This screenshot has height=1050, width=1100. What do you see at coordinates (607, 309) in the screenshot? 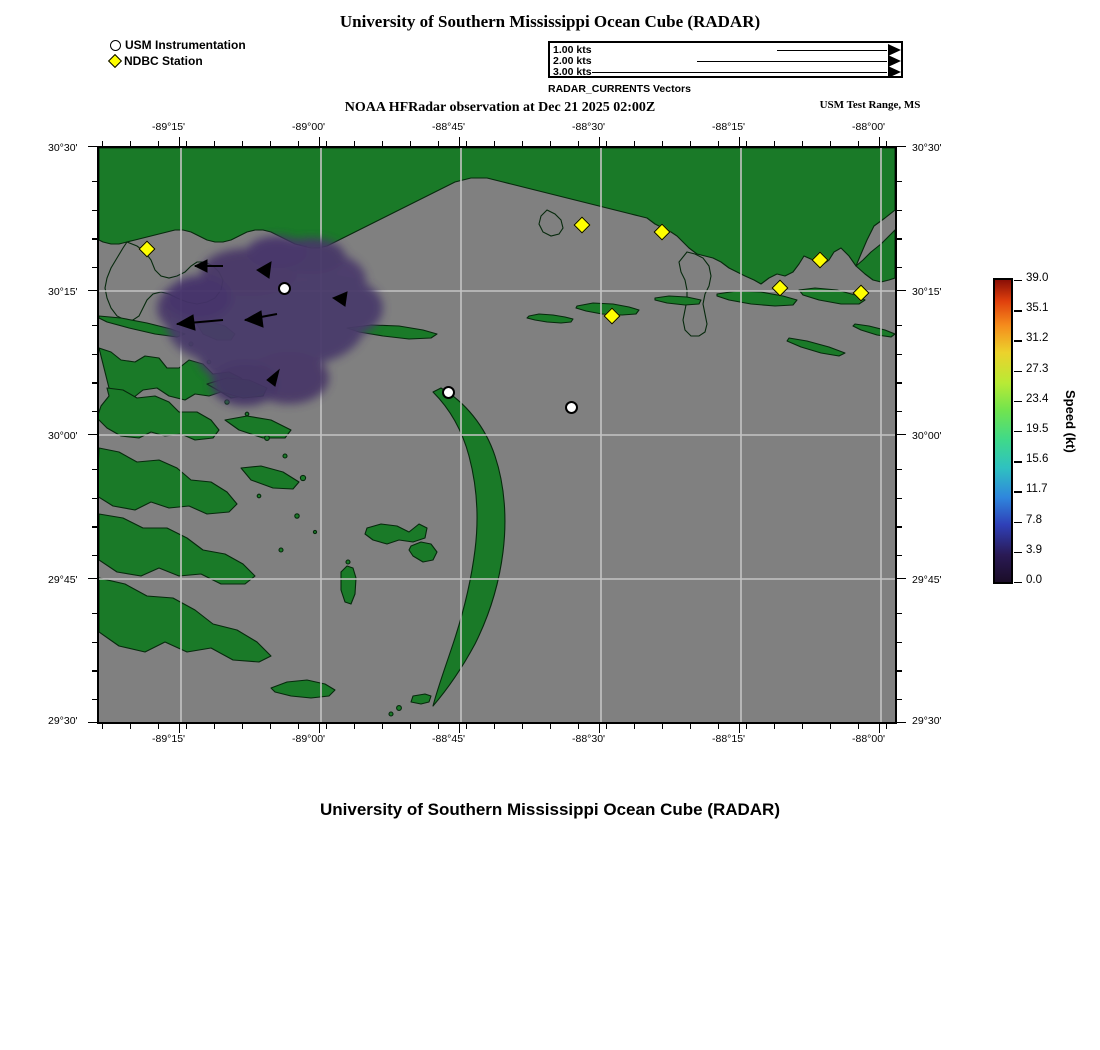
I see `island-horn` at bounding box center [607, 309].